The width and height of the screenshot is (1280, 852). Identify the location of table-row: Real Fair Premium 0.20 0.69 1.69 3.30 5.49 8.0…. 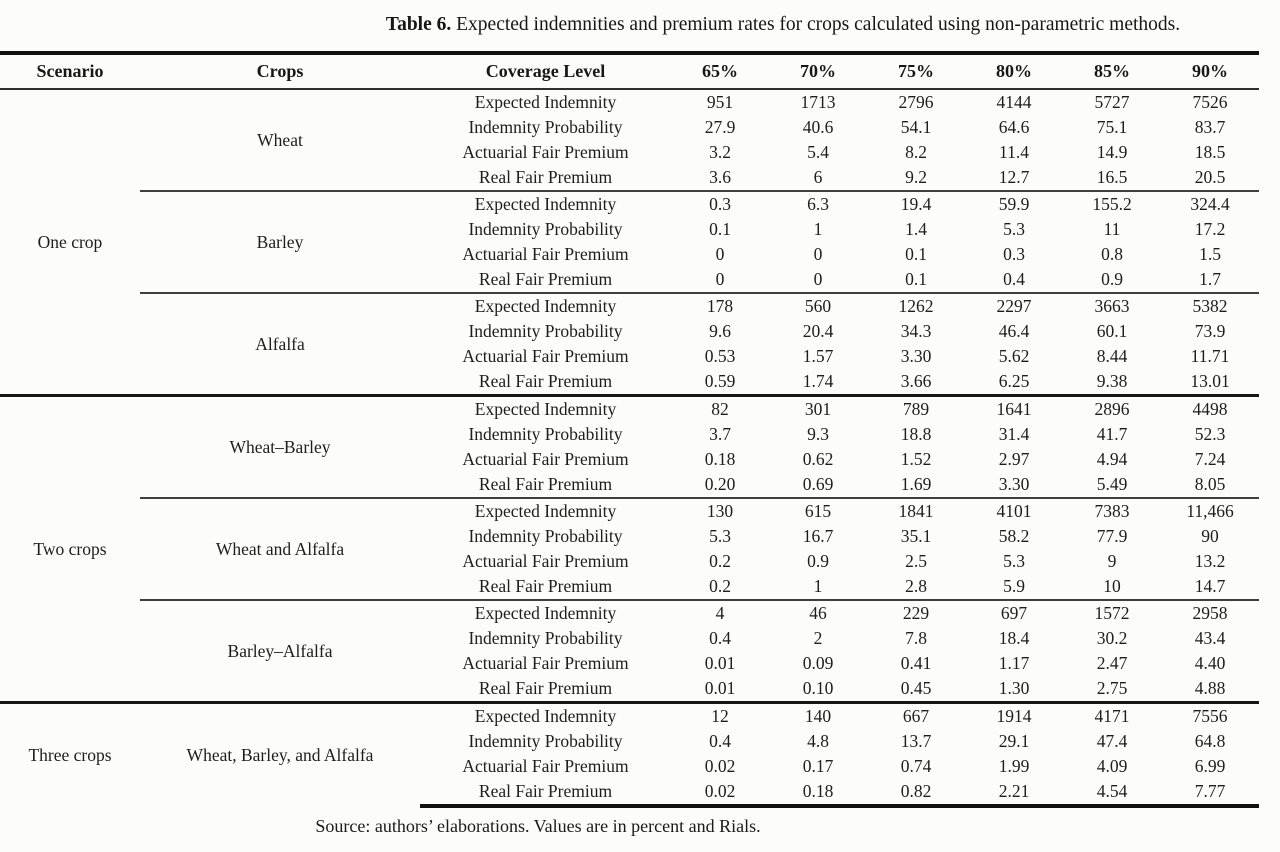
(629, 485).